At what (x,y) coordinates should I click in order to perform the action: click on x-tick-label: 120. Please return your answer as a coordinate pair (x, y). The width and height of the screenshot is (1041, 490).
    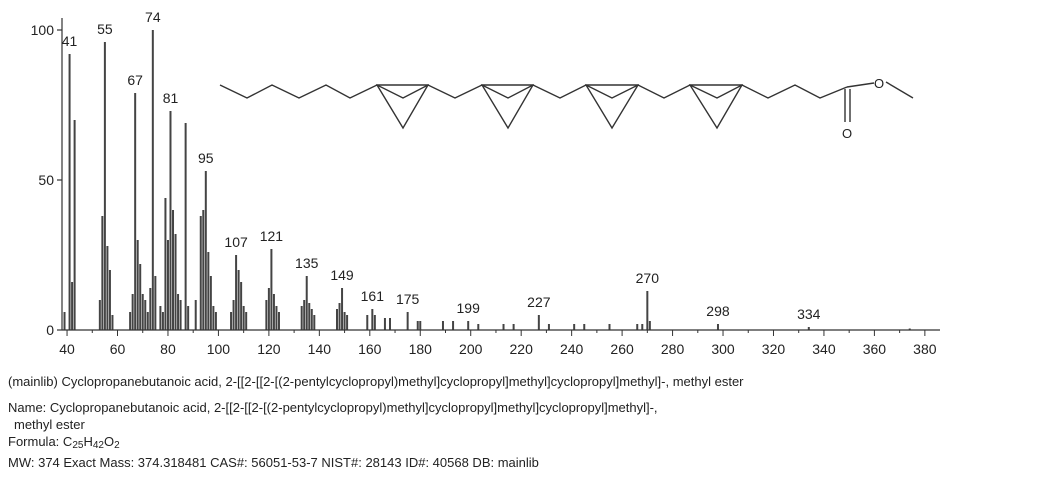
    Looking at the image, I should click on (269, 349).